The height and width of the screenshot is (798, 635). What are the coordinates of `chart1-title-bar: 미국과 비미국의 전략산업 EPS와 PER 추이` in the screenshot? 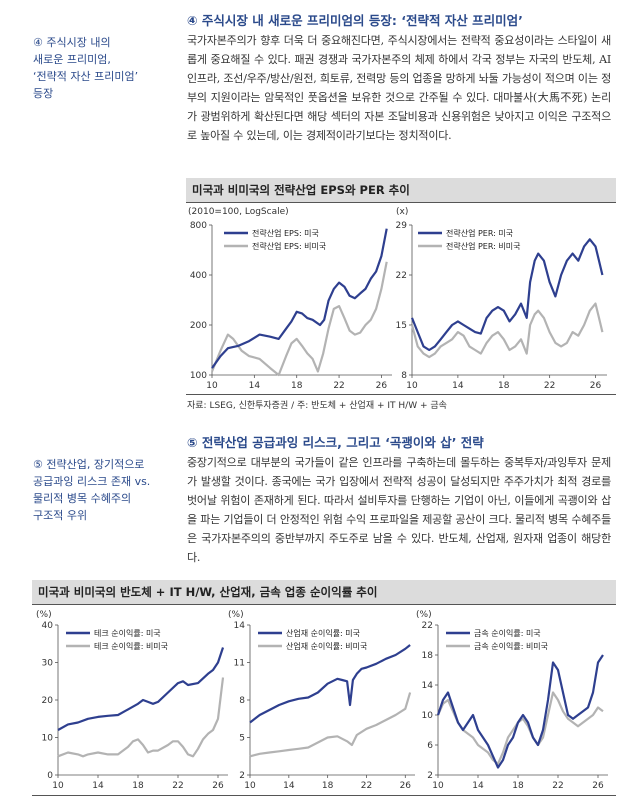 It's located at (401, 190).